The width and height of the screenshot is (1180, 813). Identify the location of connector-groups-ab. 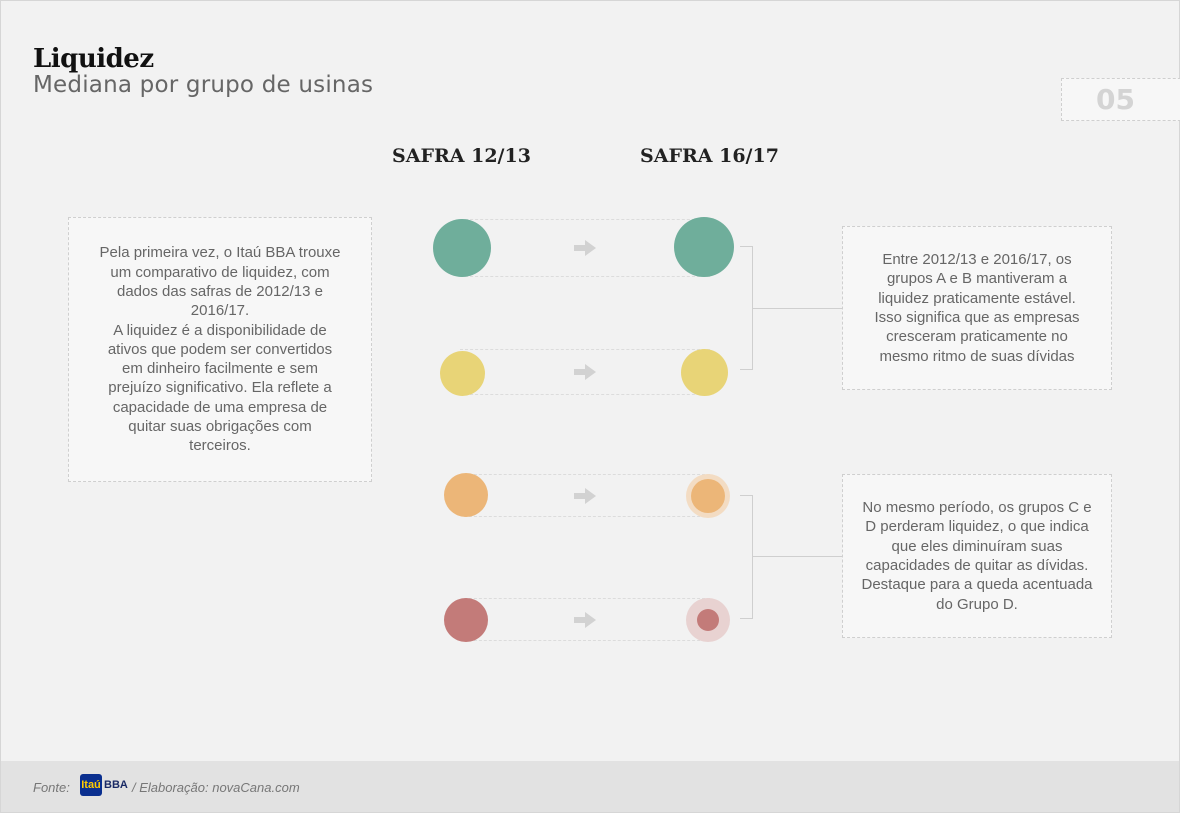
(798, 308).